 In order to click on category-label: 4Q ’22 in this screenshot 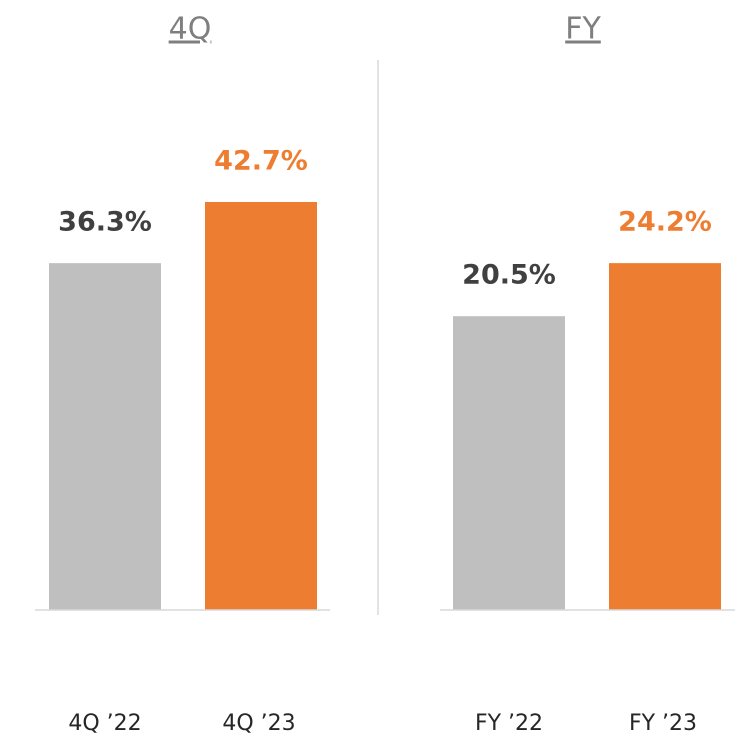, I will do `click(104, 723)`.